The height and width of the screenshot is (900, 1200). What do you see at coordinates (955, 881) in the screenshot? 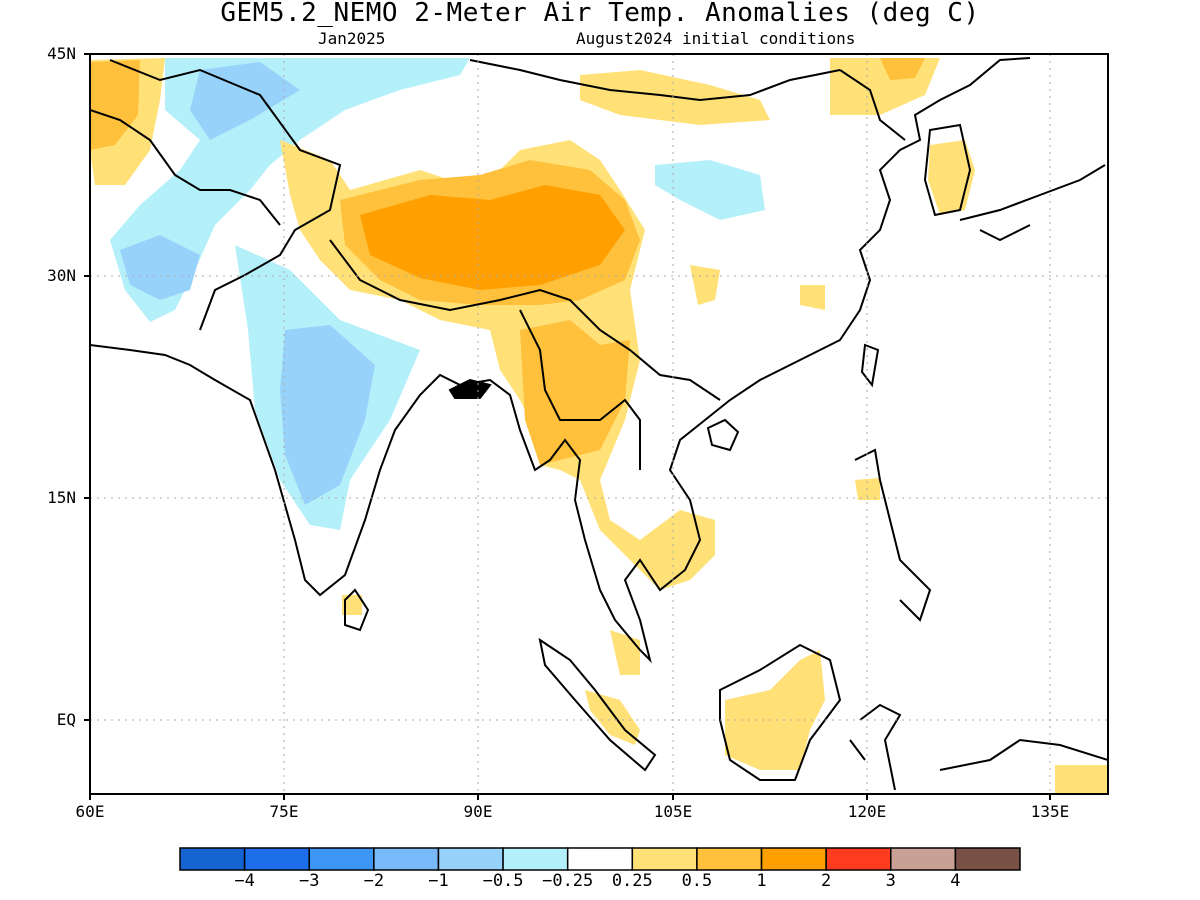
I see `colorbar-label: 4` at bounding box center [955, 881].